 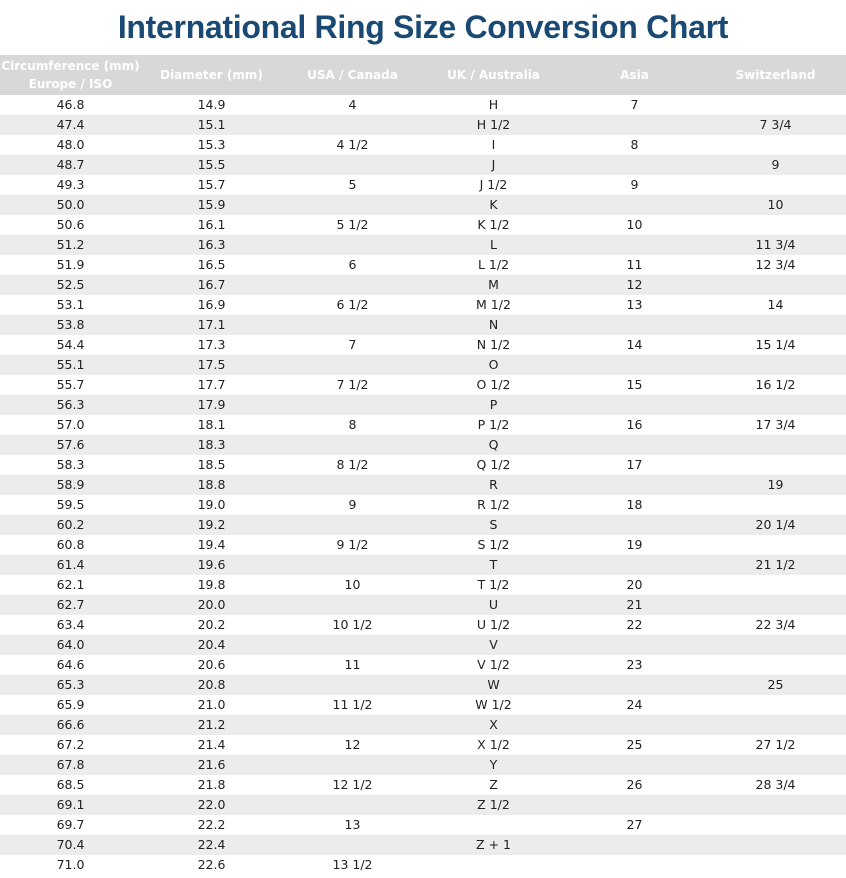 What do you see at coordinates (70, 845) in the screenshot?
I see `cell-circumference: 70.4` at bounding box center [70, 845].